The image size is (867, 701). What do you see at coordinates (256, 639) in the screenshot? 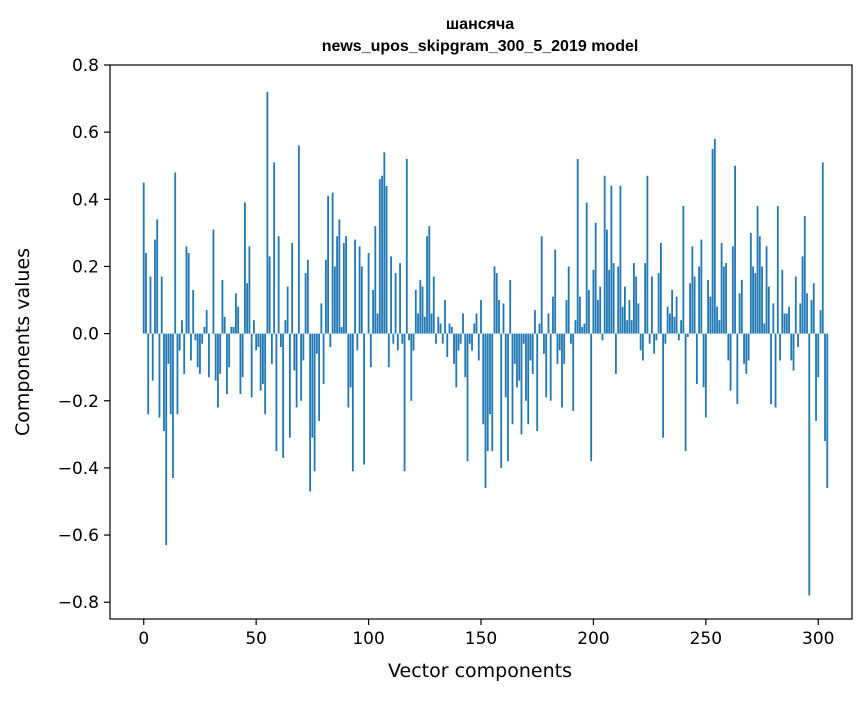
I see `x-tick-label-50: 50` at bounding box center [256, 639].